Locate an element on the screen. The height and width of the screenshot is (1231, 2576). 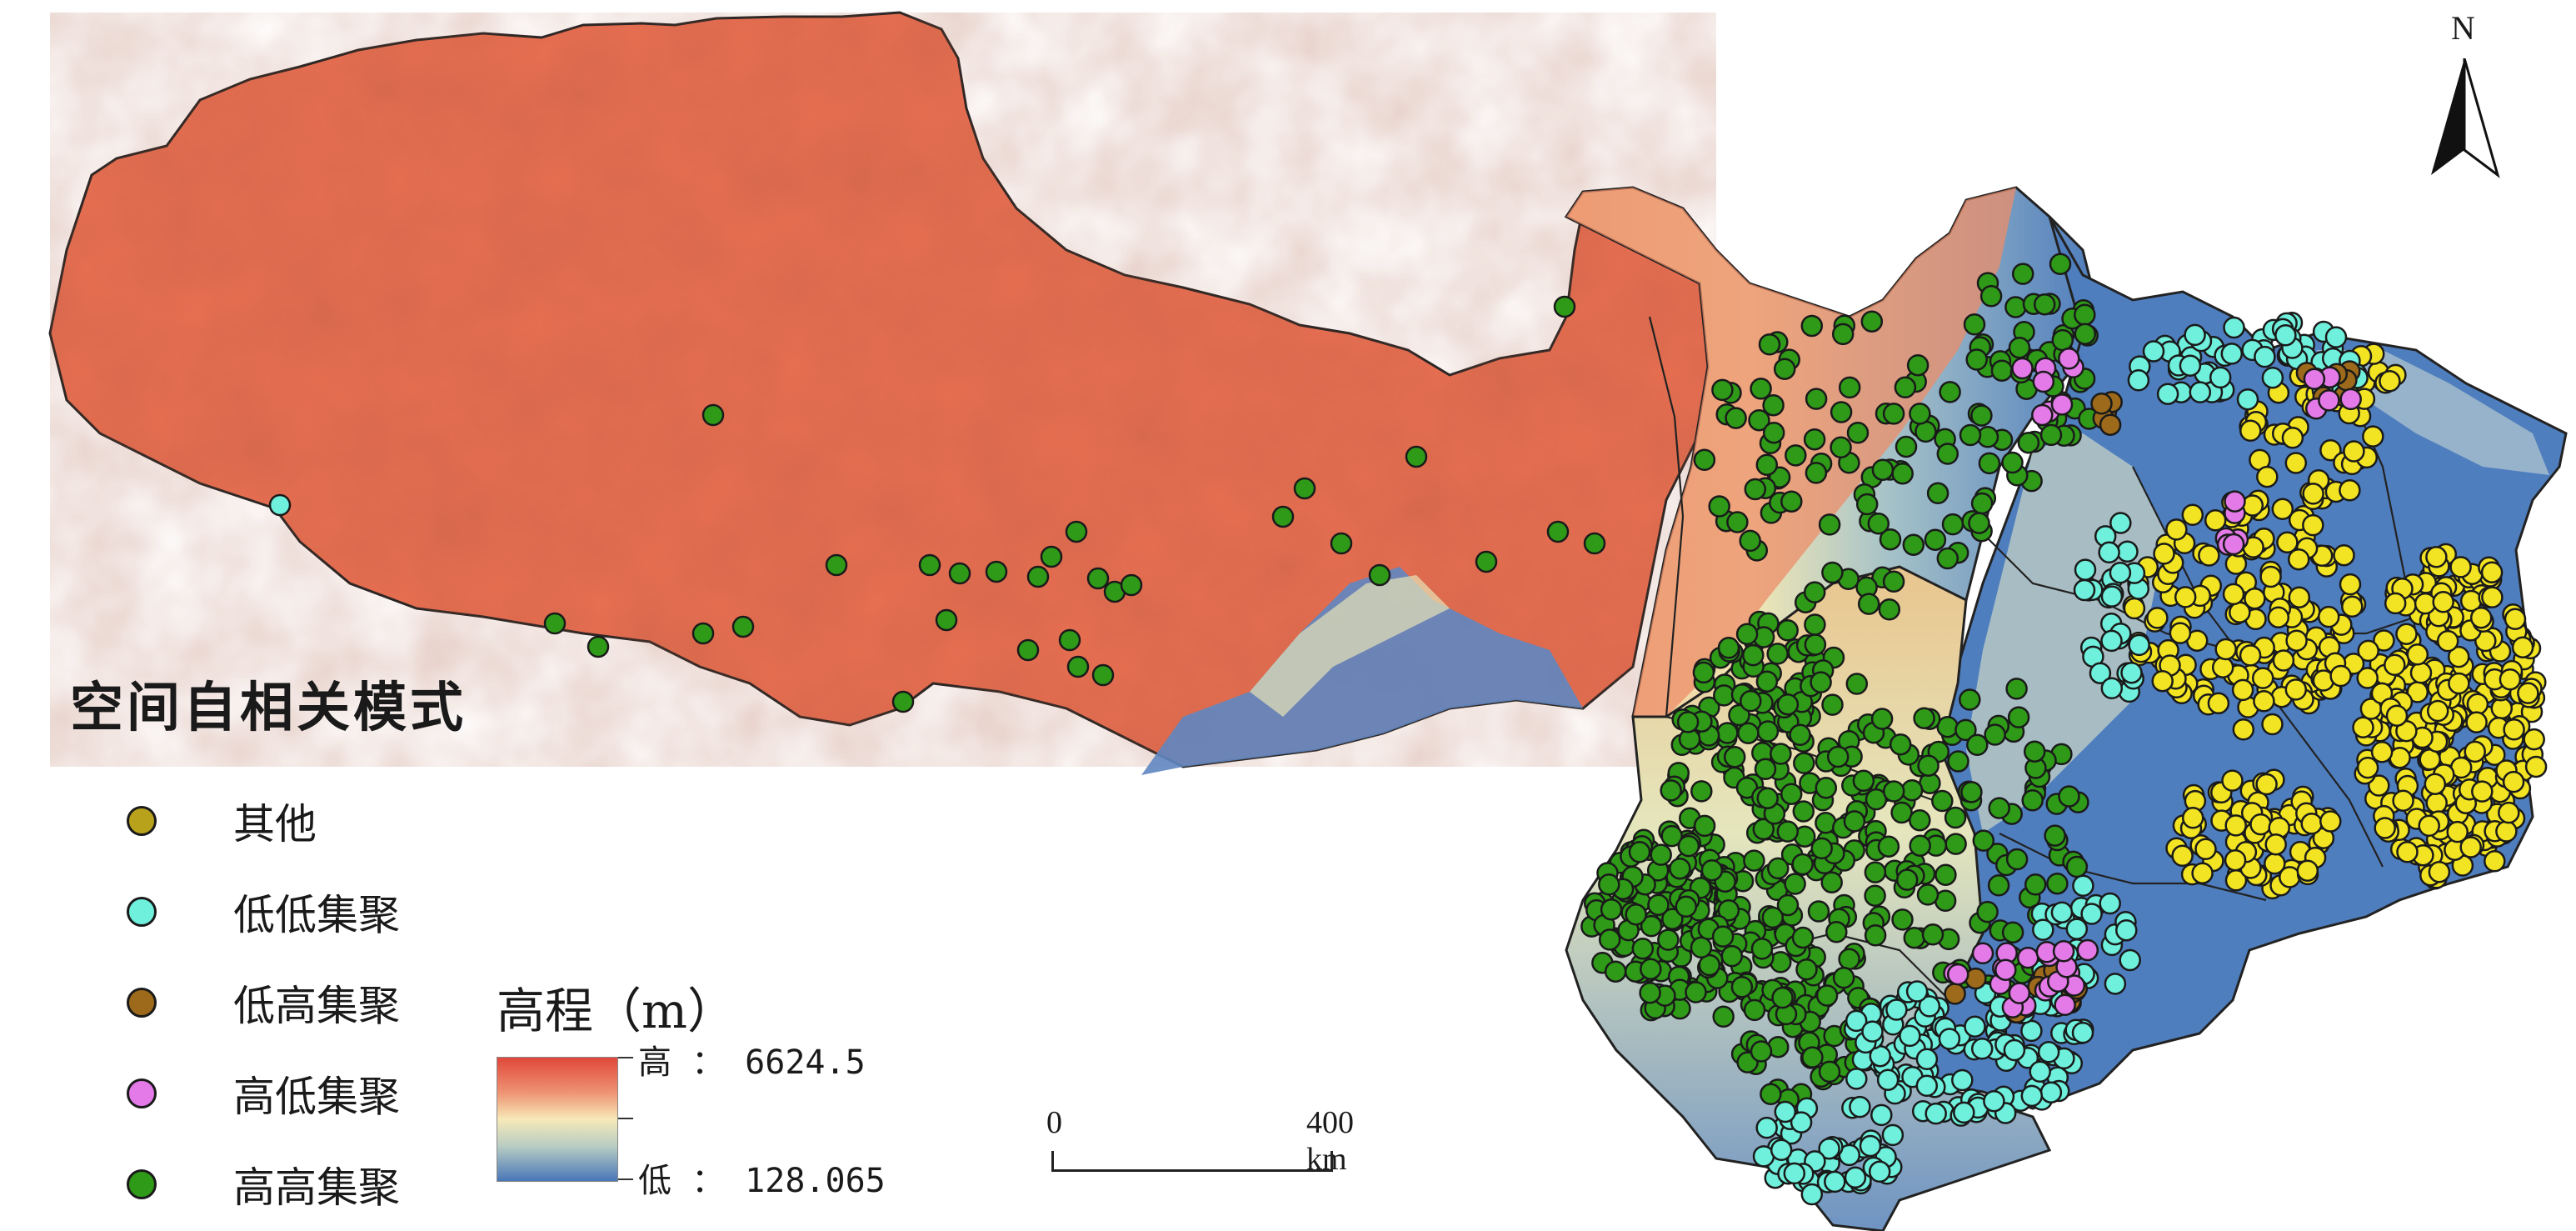
scale-bar-line is located at coordinates (1192, 1171).